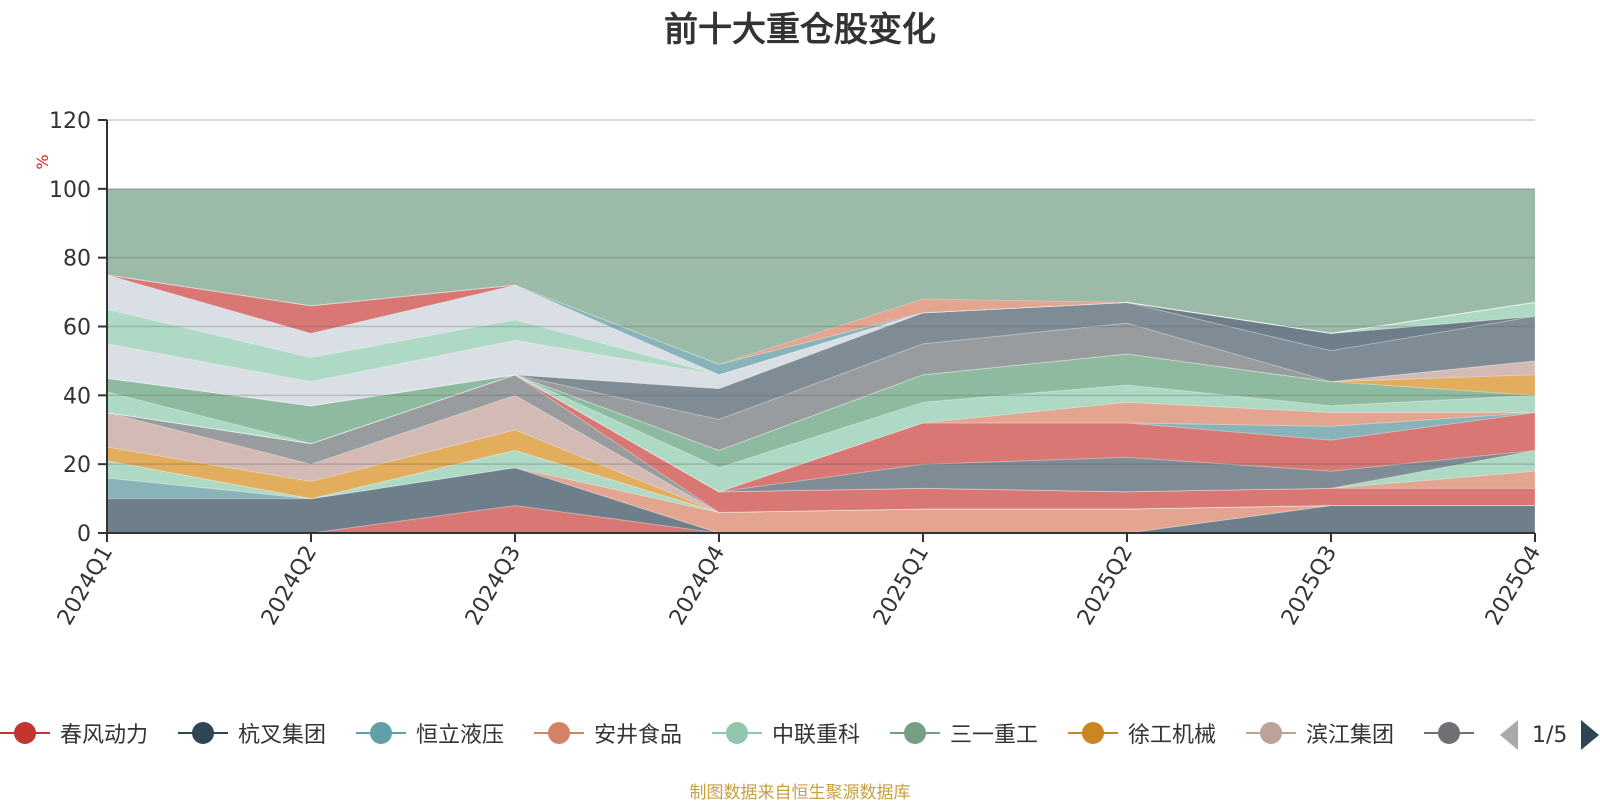 Image resolution: width=1600 pixels, height=803 pixels. Describe the element at coordinates (70, 121) in the screenshot. I see `y-tick-label: 120` at that location.